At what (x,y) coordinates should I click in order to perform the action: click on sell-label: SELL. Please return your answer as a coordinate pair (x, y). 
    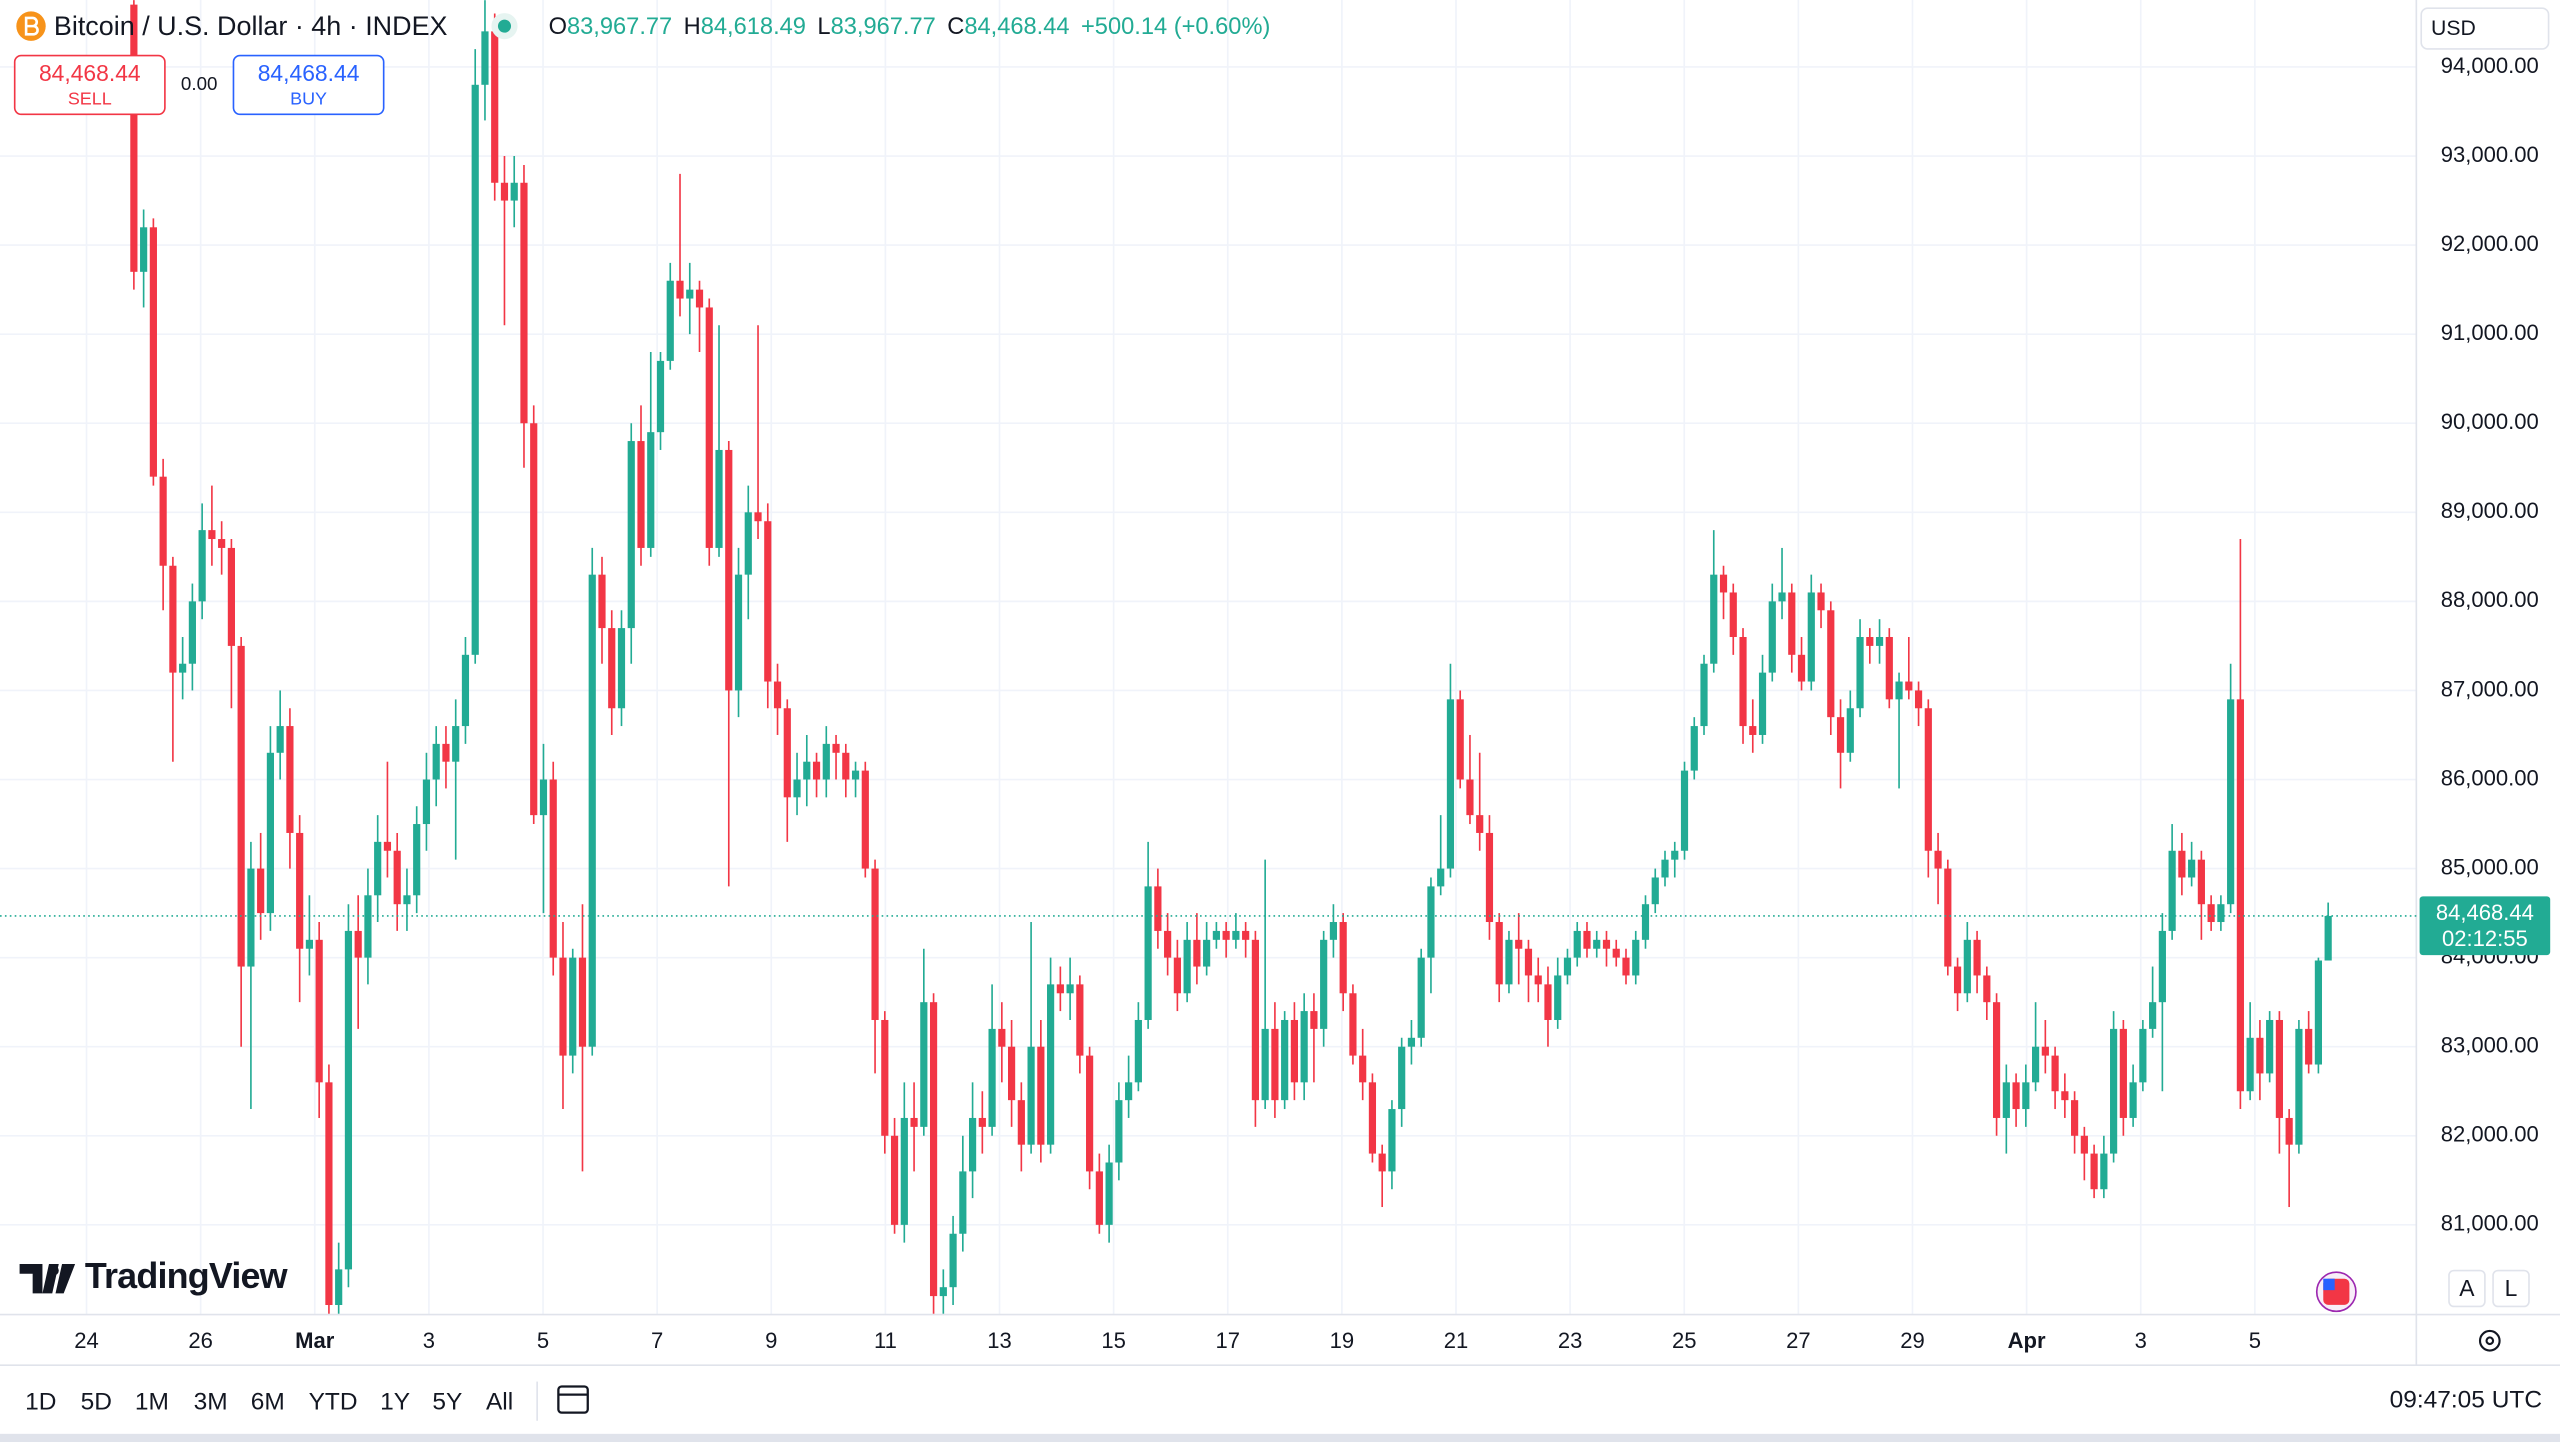
    Looking at the image, I should click on (90, 98).